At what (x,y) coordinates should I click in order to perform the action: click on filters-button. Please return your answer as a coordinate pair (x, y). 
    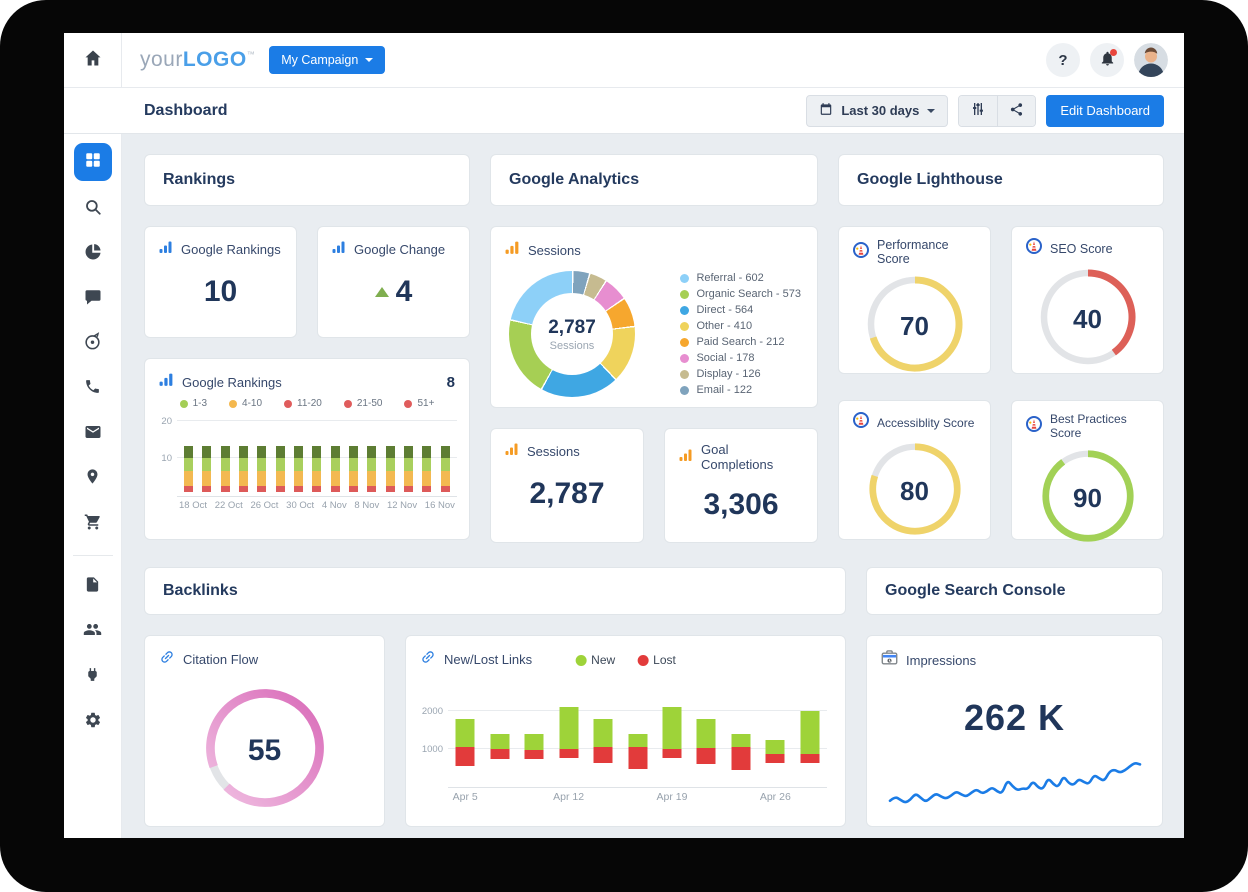
    Looking at the image, I should click on (978, 110).